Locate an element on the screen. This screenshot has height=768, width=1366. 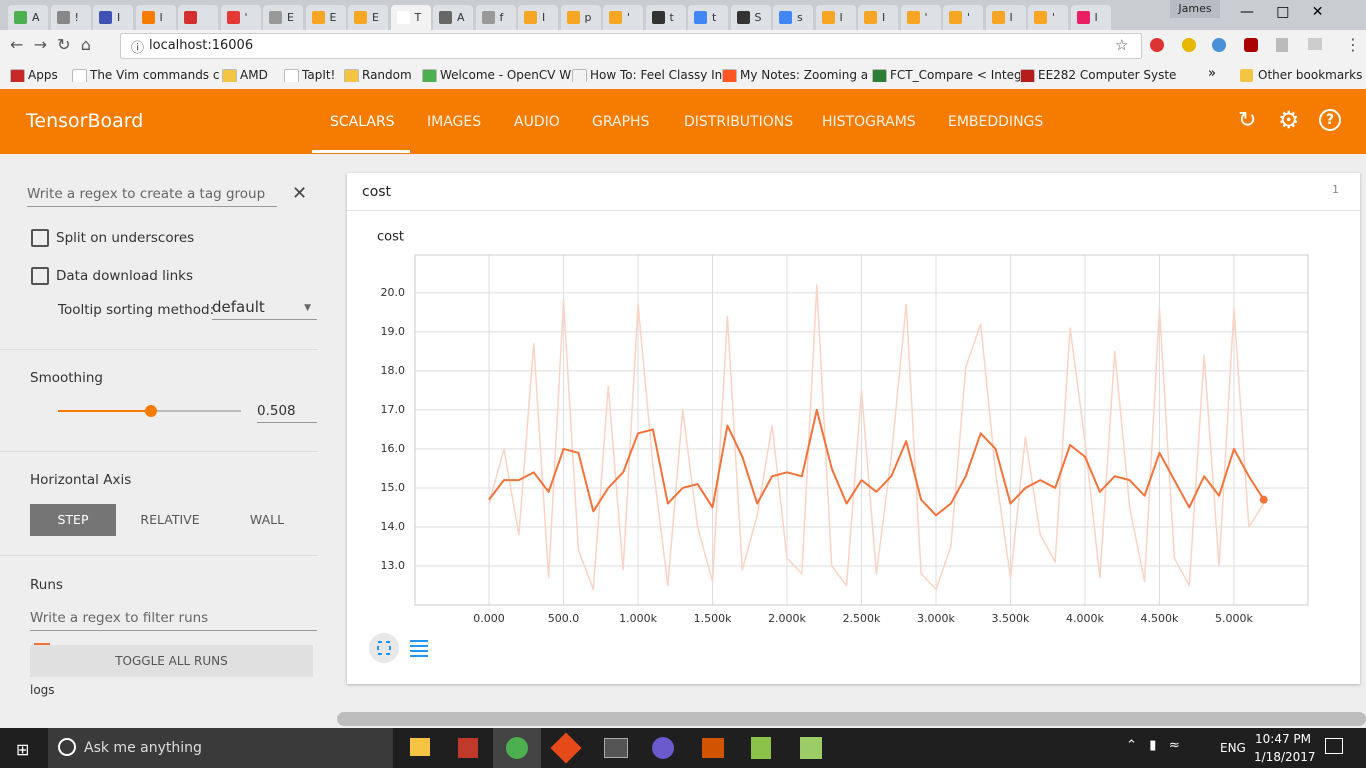
series-toggle-icon is located at coordinates (419, 648).